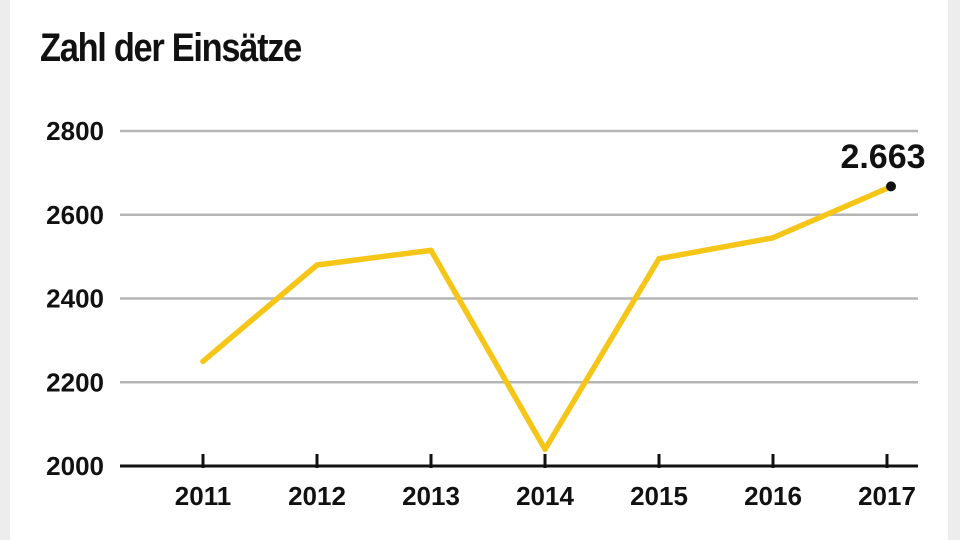  I want to click on annotation-label: 2.663, so click(882, 157).